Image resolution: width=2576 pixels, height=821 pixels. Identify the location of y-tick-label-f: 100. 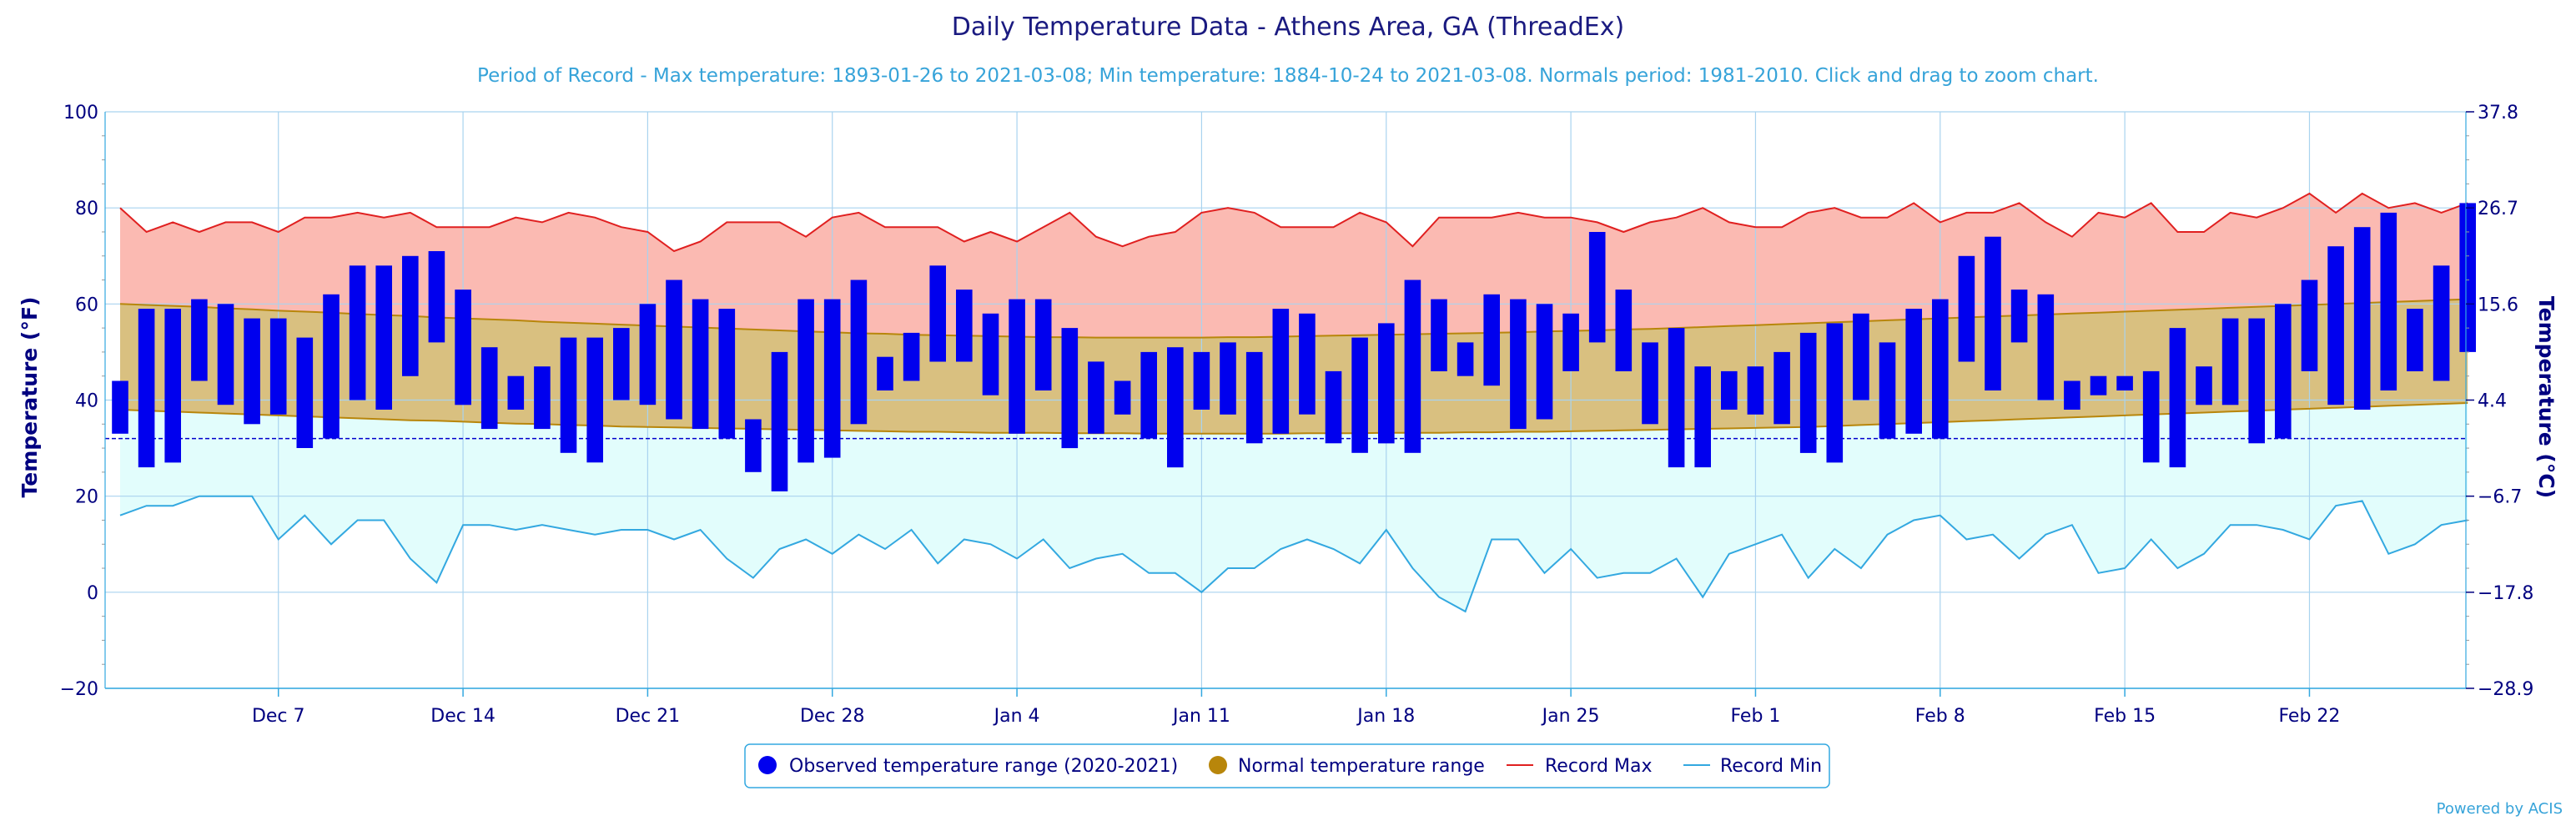
(80, 113).